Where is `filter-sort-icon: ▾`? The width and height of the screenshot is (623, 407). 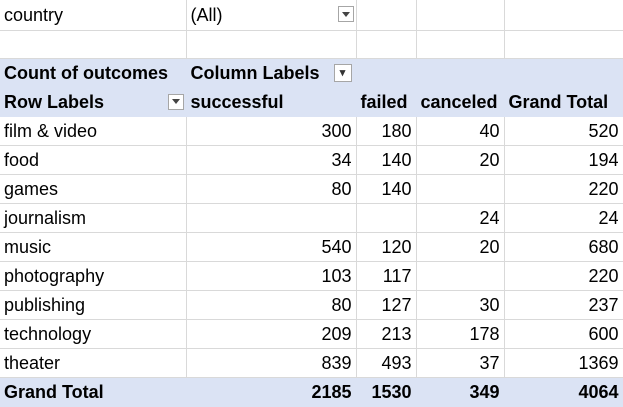
filter-sort-icon: ▾ is located at coordinates (342, 72).